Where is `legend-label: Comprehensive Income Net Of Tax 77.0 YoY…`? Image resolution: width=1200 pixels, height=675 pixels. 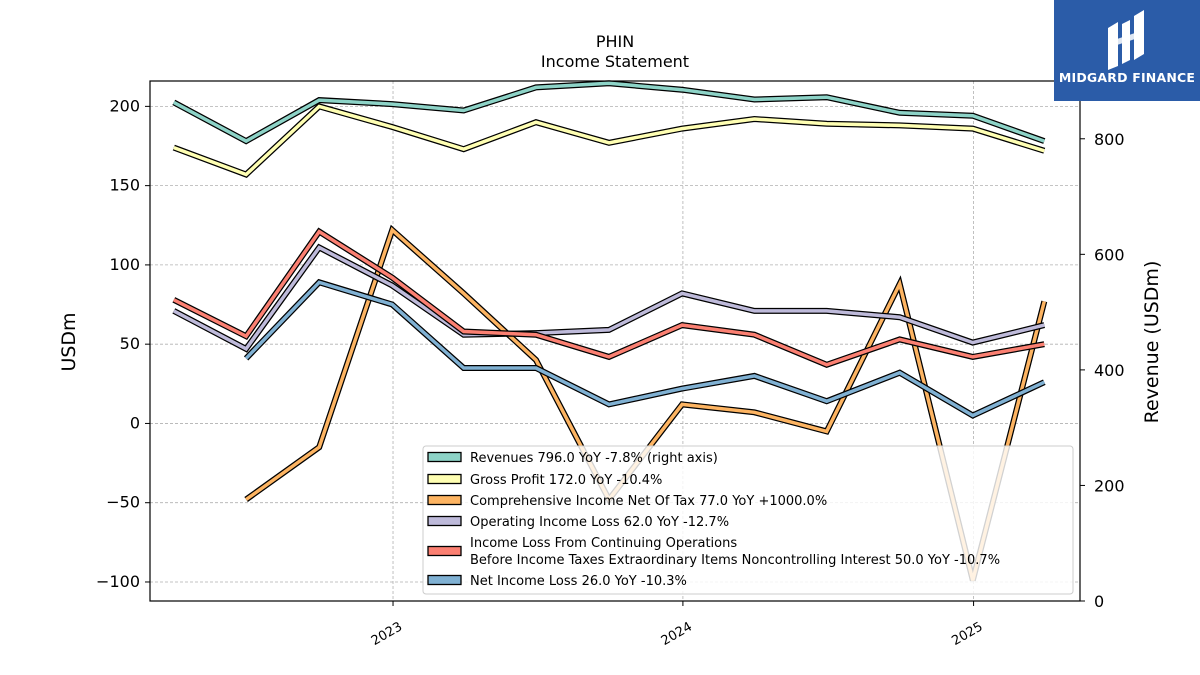 legend-label: Comprehensive Income Net Of Tax 77.0 YoY… is located at coordinates (648, 501).